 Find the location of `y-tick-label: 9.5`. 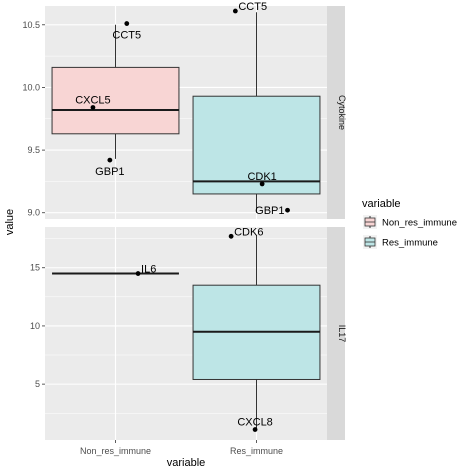

y-tick-label: 9.5 is located at coordinates (33, 150).